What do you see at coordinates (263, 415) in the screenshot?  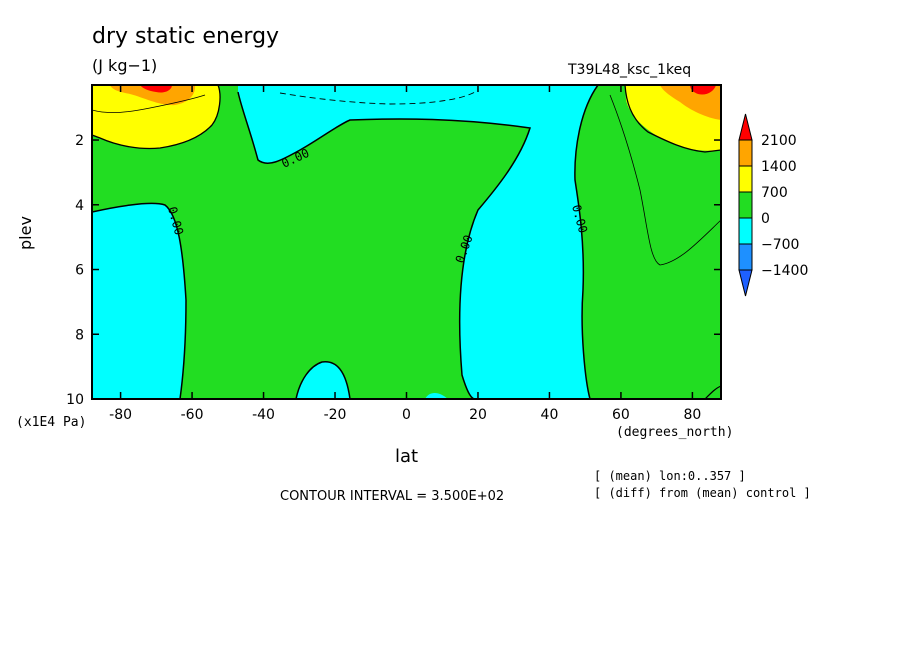 I see `x-tick-label: -40` at bounding box center [263, 415].